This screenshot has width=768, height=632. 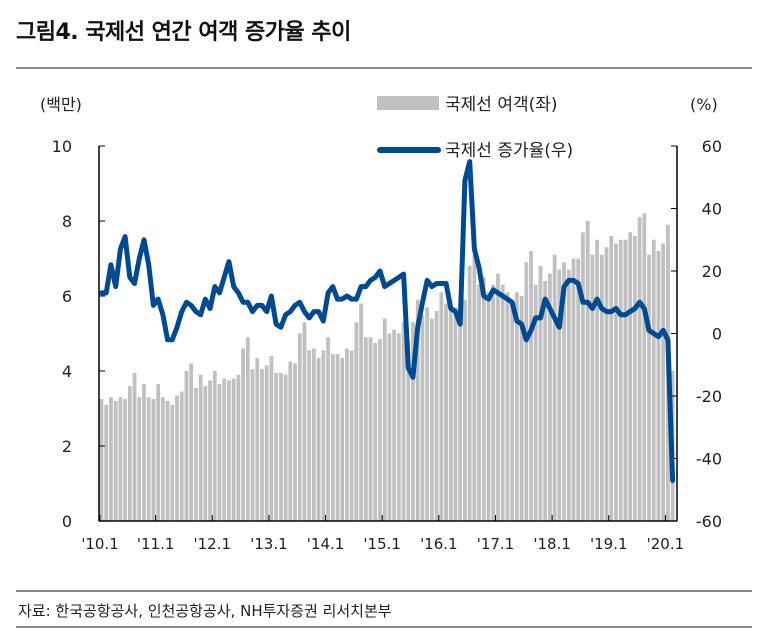 What do you see at coordinates (609, 544) in the screenshot?
I see `x-tick-label: '19.1` at bounding box center [609, 544].